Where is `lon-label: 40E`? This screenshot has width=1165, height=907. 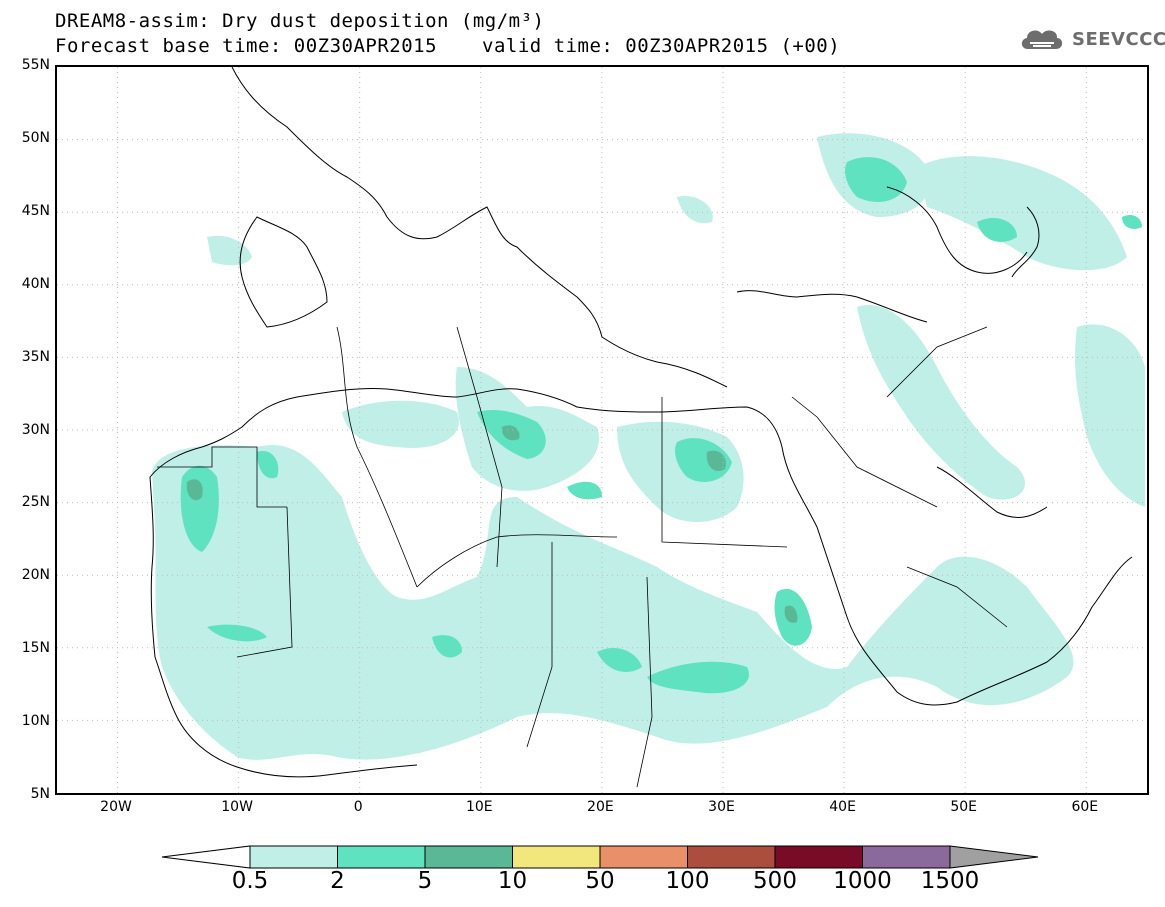 lon-label: 40E is located at coordinates (842, 807).